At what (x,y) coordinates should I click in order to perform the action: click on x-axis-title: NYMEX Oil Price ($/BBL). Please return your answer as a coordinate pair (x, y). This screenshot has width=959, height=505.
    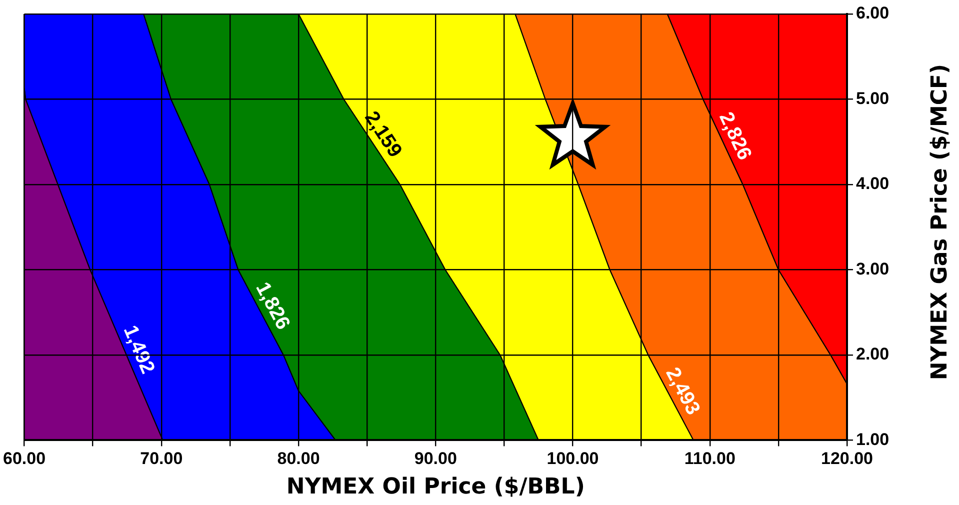
    Looking at the image, I should click on (435, 487).